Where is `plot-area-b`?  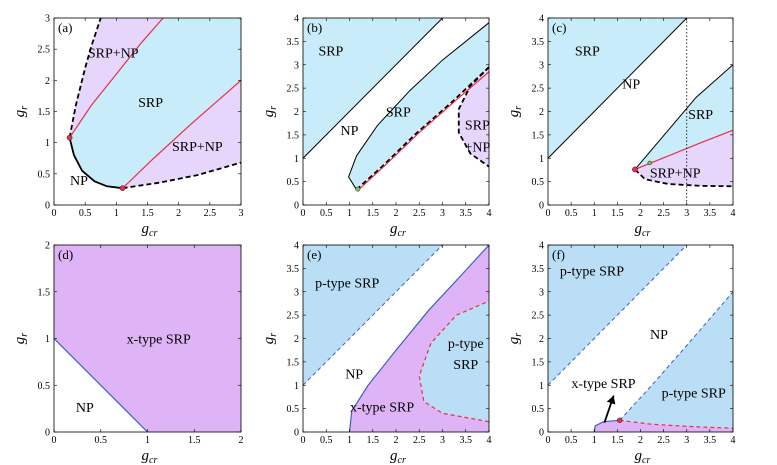 plot-area-b is located at coordinates (396, 105).